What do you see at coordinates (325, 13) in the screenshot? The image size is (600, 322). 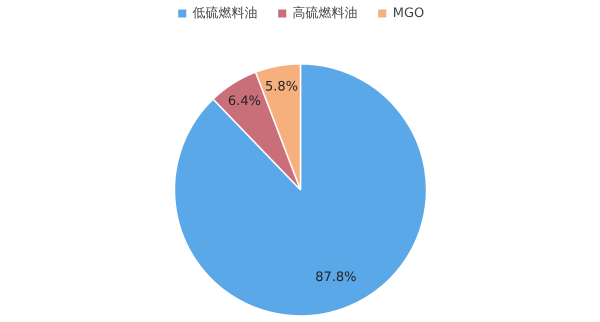 I see `legend-label: 高硫燃料油` at bounding box center [325, 13].